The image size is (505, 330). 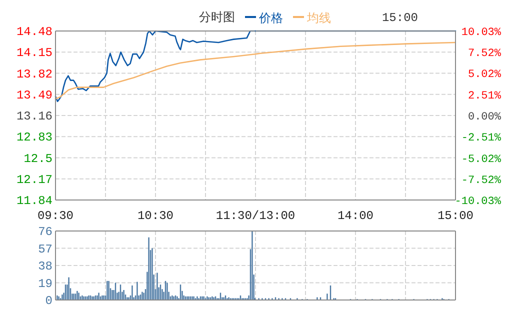 What do you see at coordinates (484, 54) in the screenshot?
I see `text: 7.52%` at bounding box center [484, 54].